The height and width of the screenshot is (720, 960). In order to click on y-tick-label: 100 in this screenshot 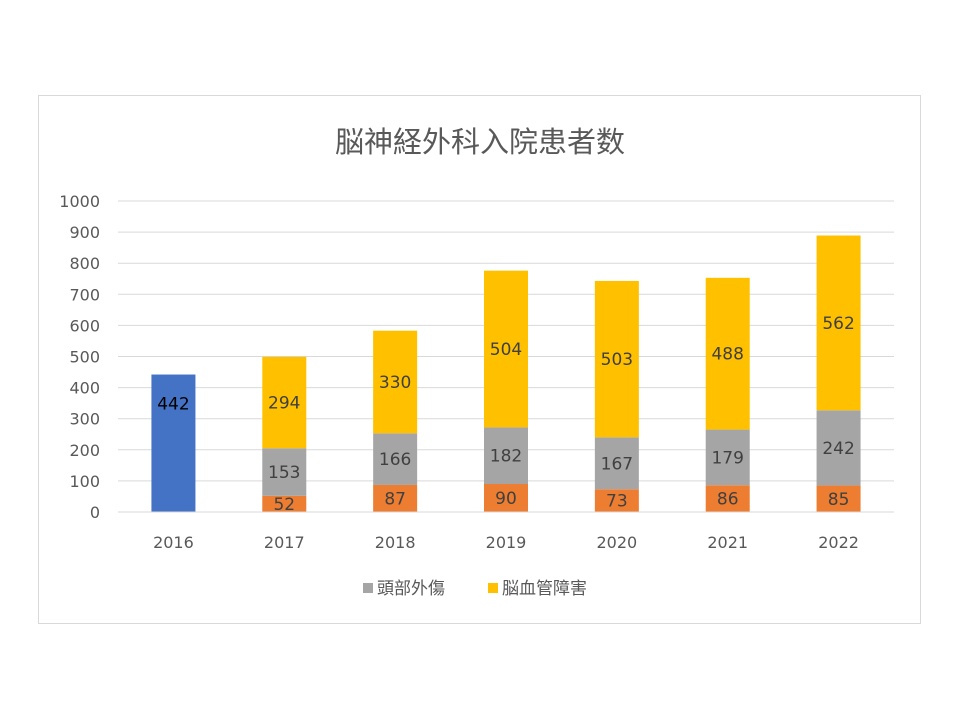, I will do `click(84, 481)`.